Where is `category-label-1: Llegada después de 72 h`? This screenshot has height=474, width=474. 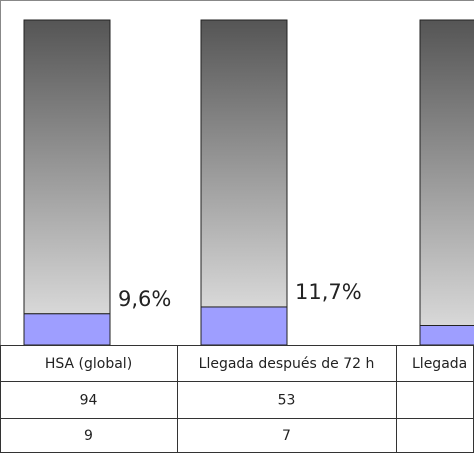
category-label-1: Llegada después de 72 h is located at coordinates (287, 364).